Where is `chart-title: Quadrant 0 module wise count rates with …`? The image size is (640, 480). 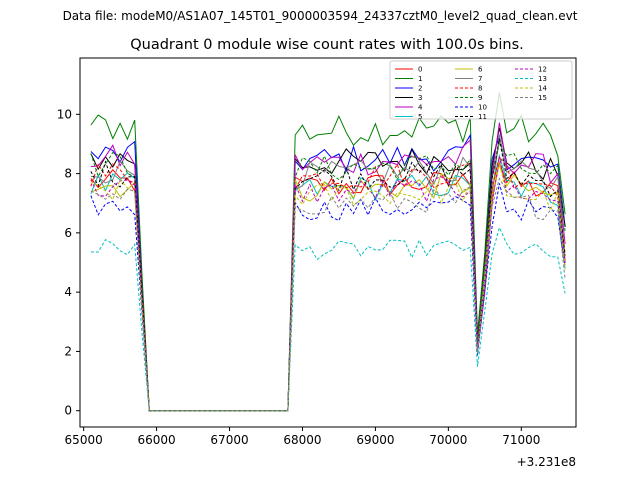
chart-title: Quadrant 0 module wise count rates with … is located at coordinates (327, 45).